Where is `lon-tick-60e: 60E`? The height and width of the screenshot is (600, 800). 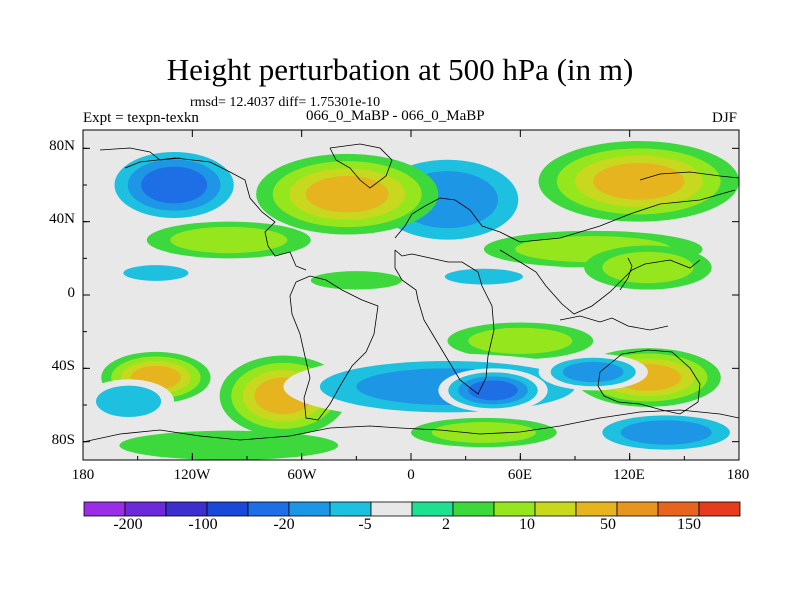 lon-tick-60e: 60E is located at coordinates (520, 475).